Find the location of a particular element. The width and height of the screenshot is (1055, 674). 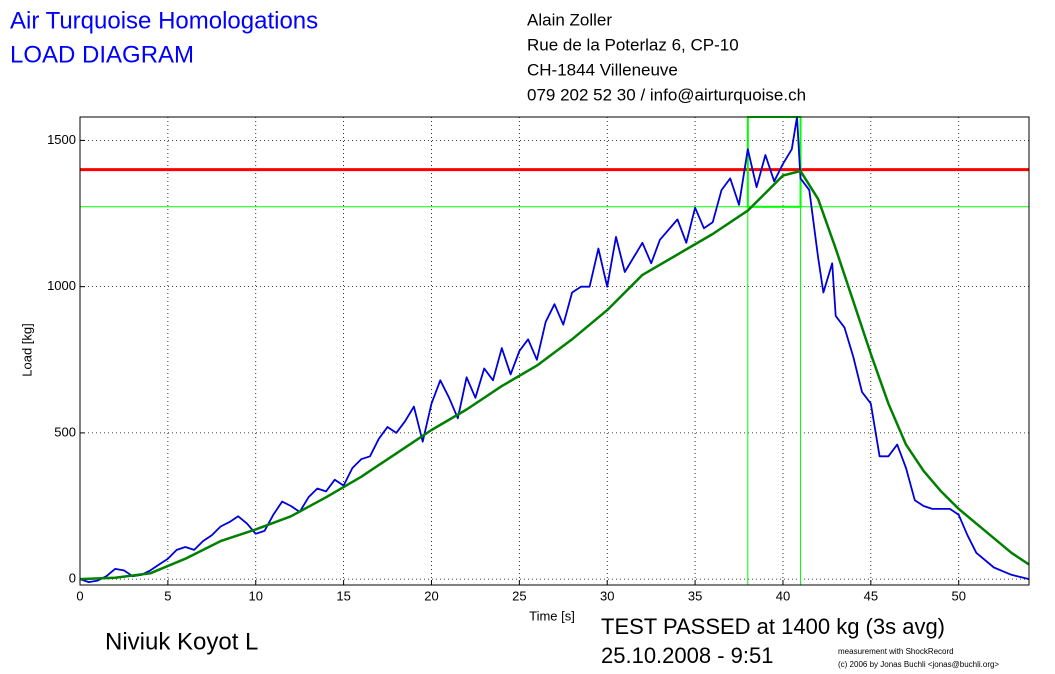

address-line: Alain Zoller is located at coordinates (569, 19).